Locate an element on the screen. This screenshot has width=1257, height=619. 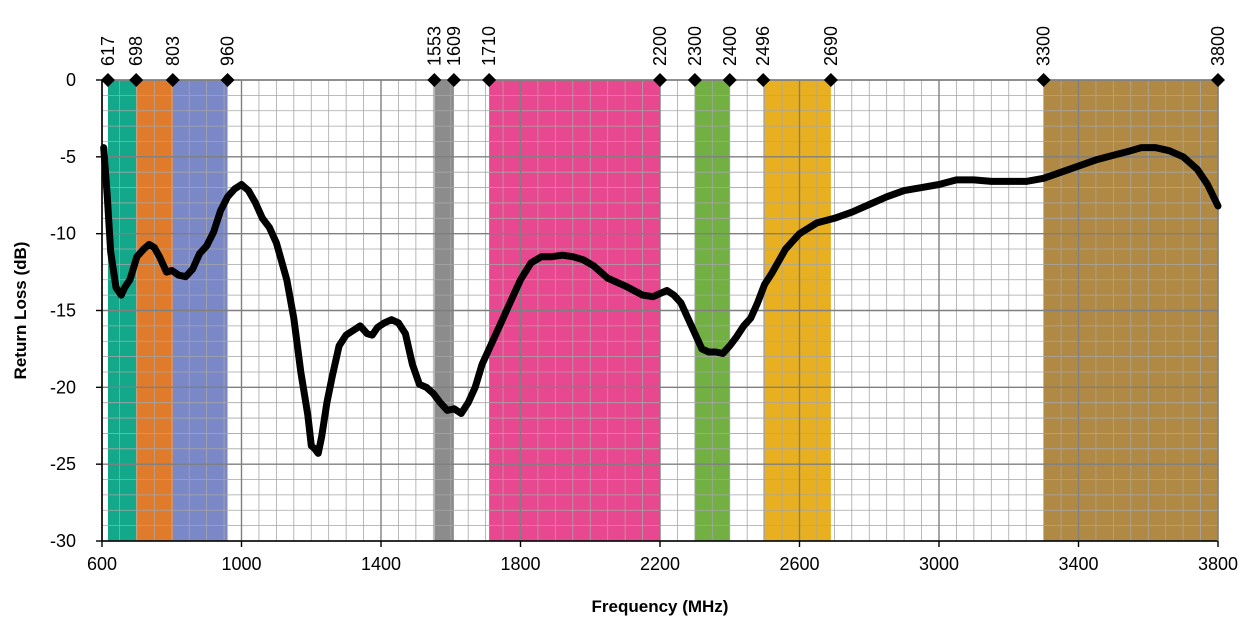
y-tick-label: -25 is located at coordinates (63, 464).